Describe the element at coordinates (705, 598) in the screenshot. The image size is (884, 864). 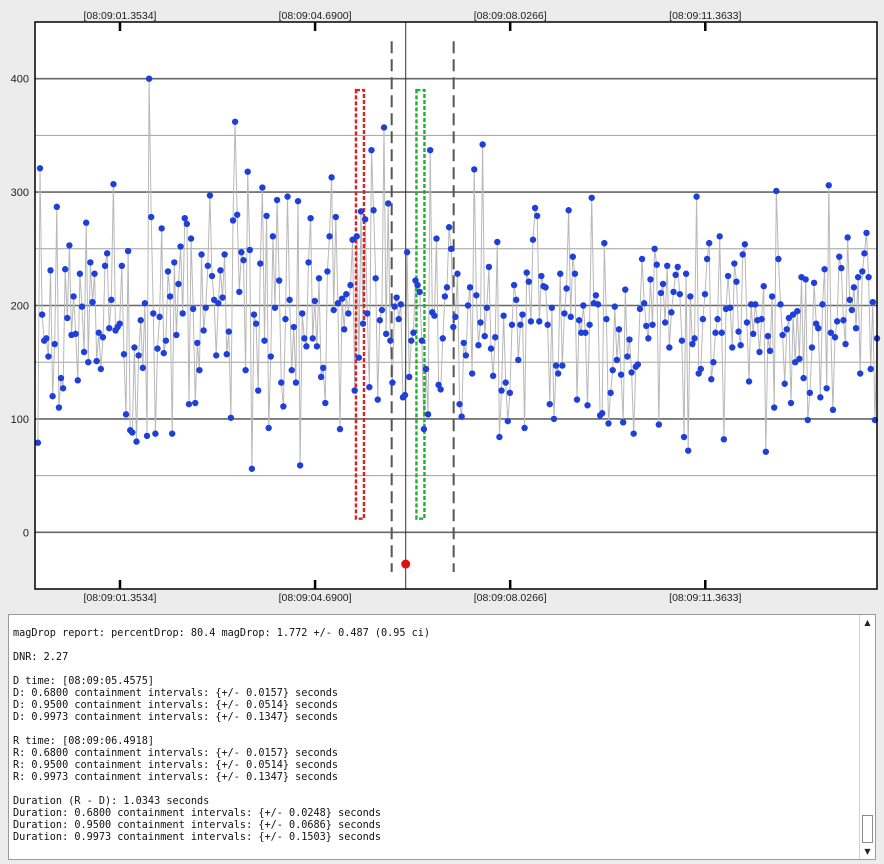
I see `x-tick-label-bottom: [08:09:11.3633]` at that location.